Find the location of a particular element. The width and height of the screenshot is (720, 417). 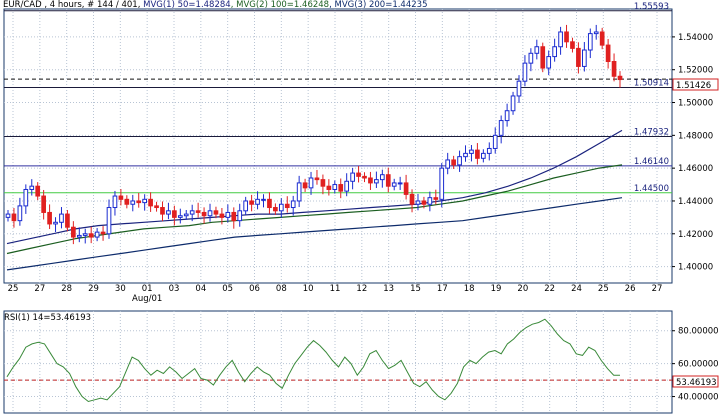

rsi-current-box is located at coordinates (695, 381).